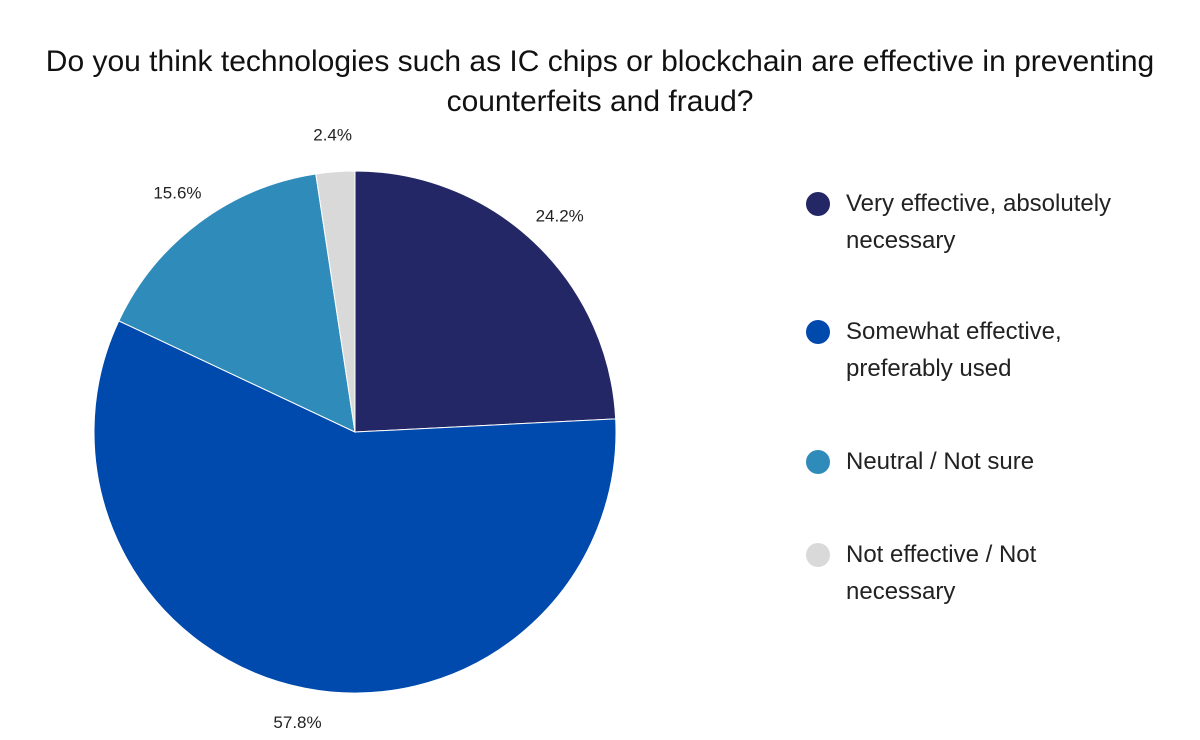 The image size is (1200, 740). I want to click on legend-label: Somewhat effective, preferably used, so click(954, 350).